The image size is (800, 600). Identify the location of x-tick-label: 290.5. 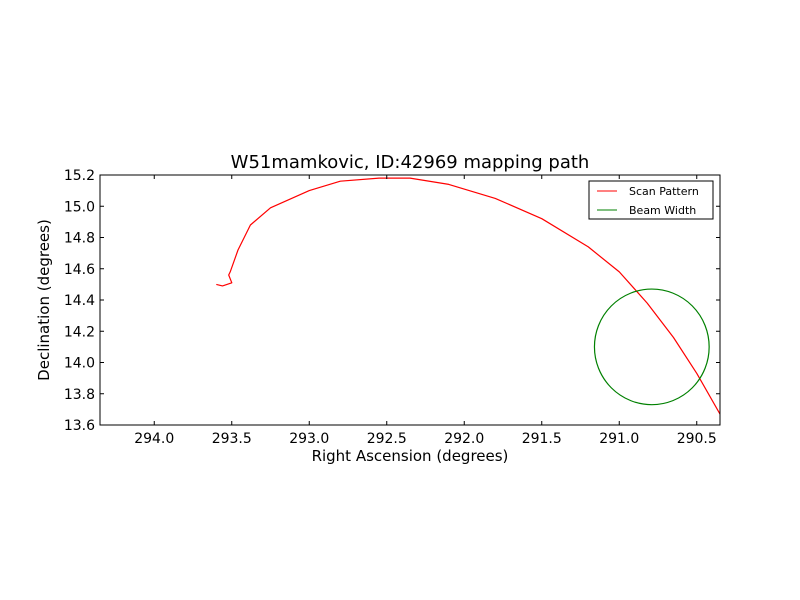
(697, 439).